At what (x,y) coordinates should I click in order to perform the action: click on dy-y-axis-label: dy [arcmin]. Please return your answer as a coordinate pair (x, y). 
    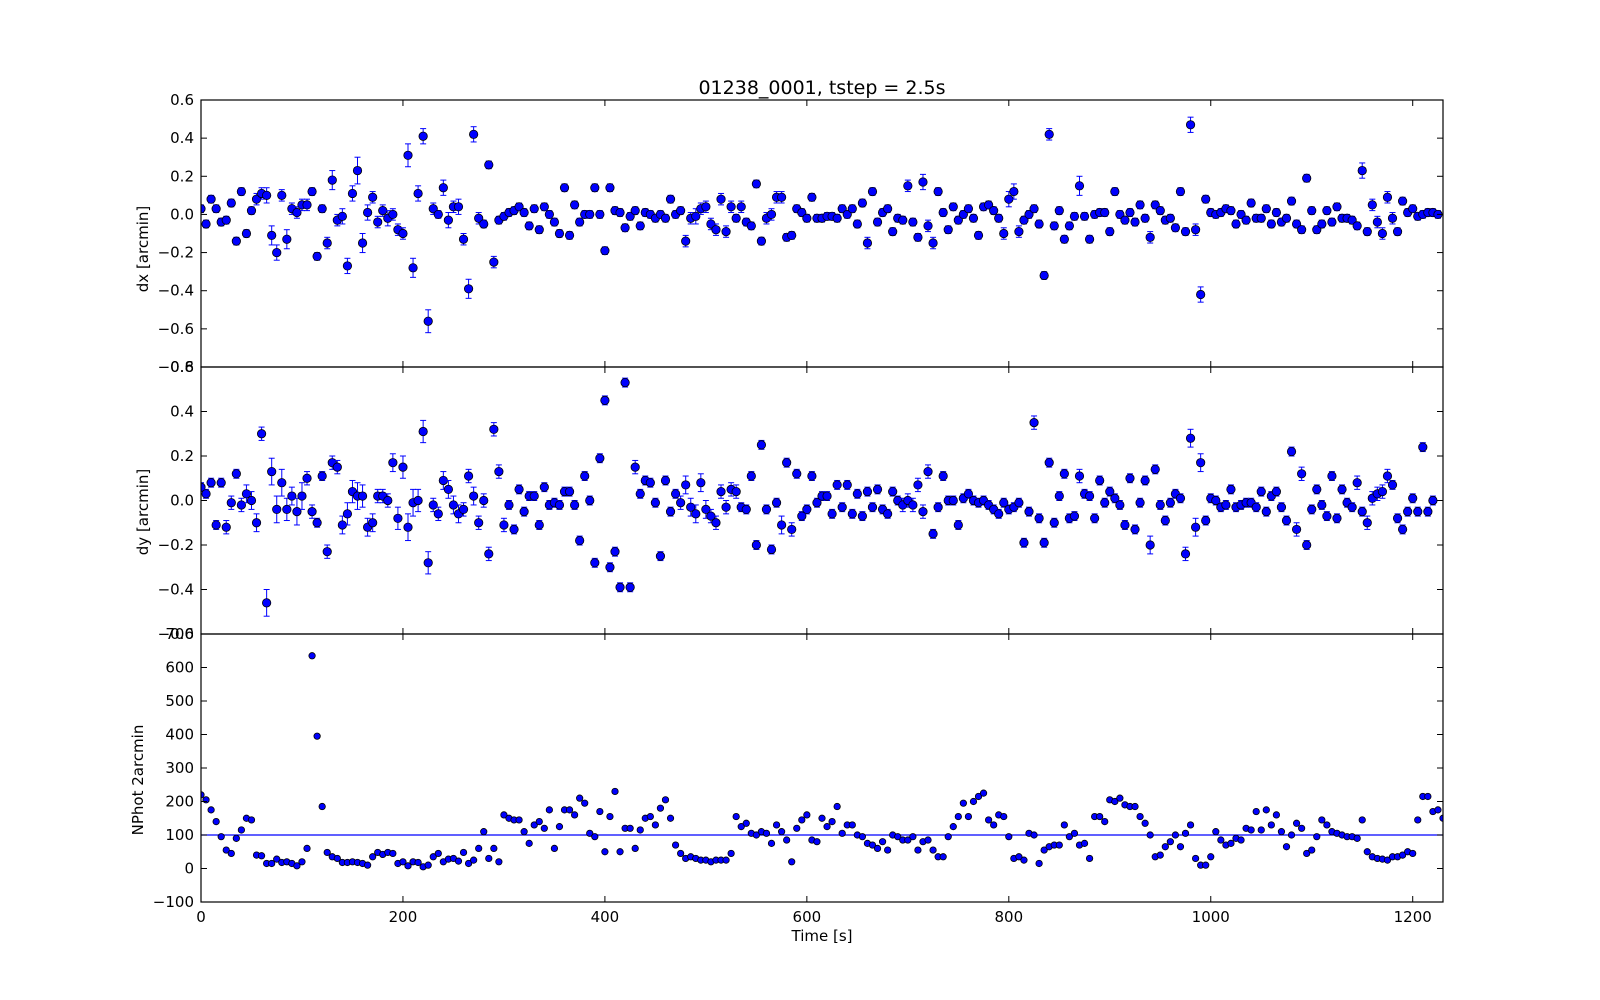
    Looking at the image, I should click on (143, 512).